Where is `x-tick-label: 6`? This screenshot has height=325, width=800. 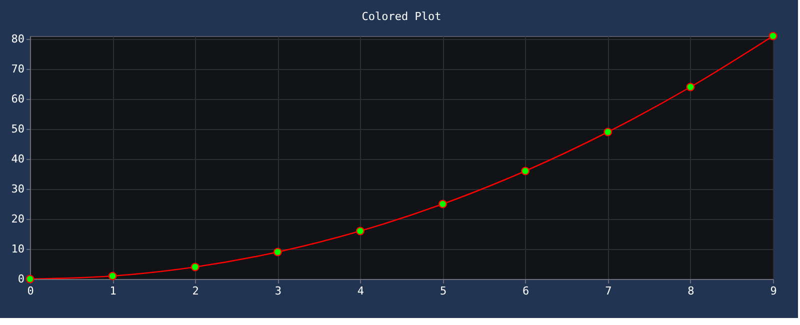 x-tick-label: 6 is located at coordinates (526, 291).